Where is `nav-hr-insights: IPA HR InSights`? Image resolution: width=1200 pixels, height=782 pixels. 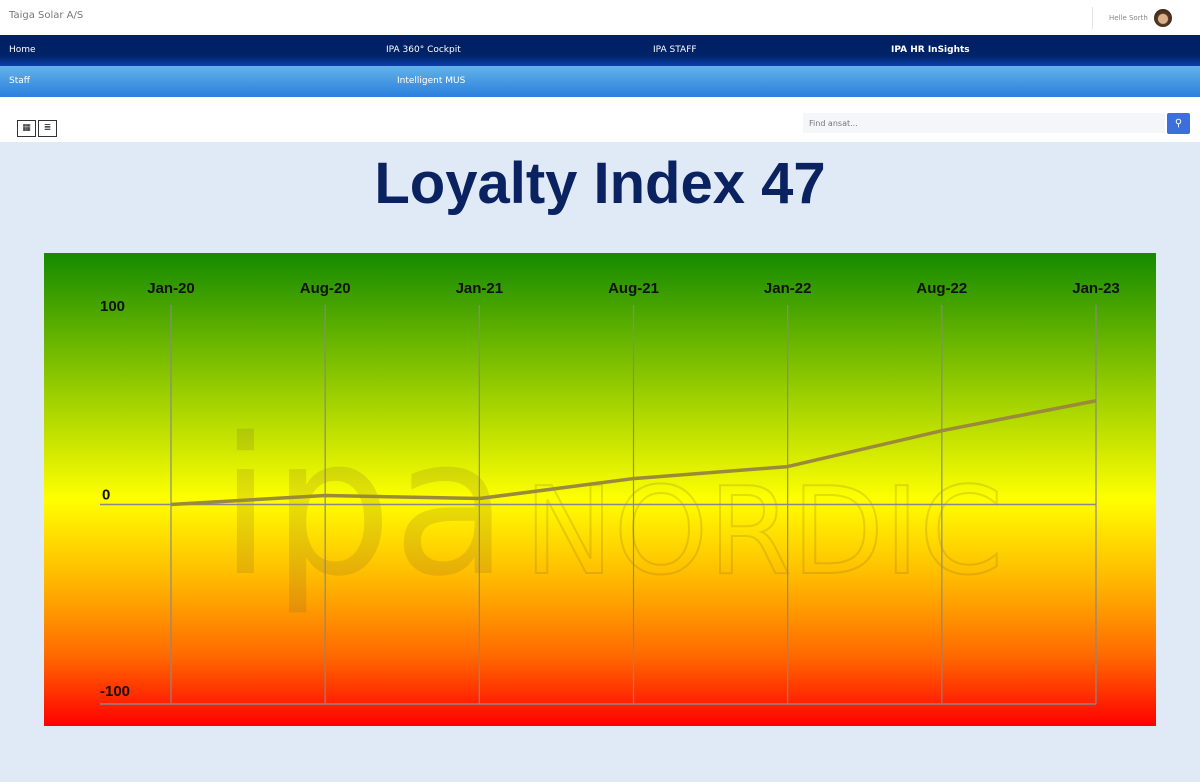
nav-hr-insights: IPA HR InSights is located at coordinates (930, 50).